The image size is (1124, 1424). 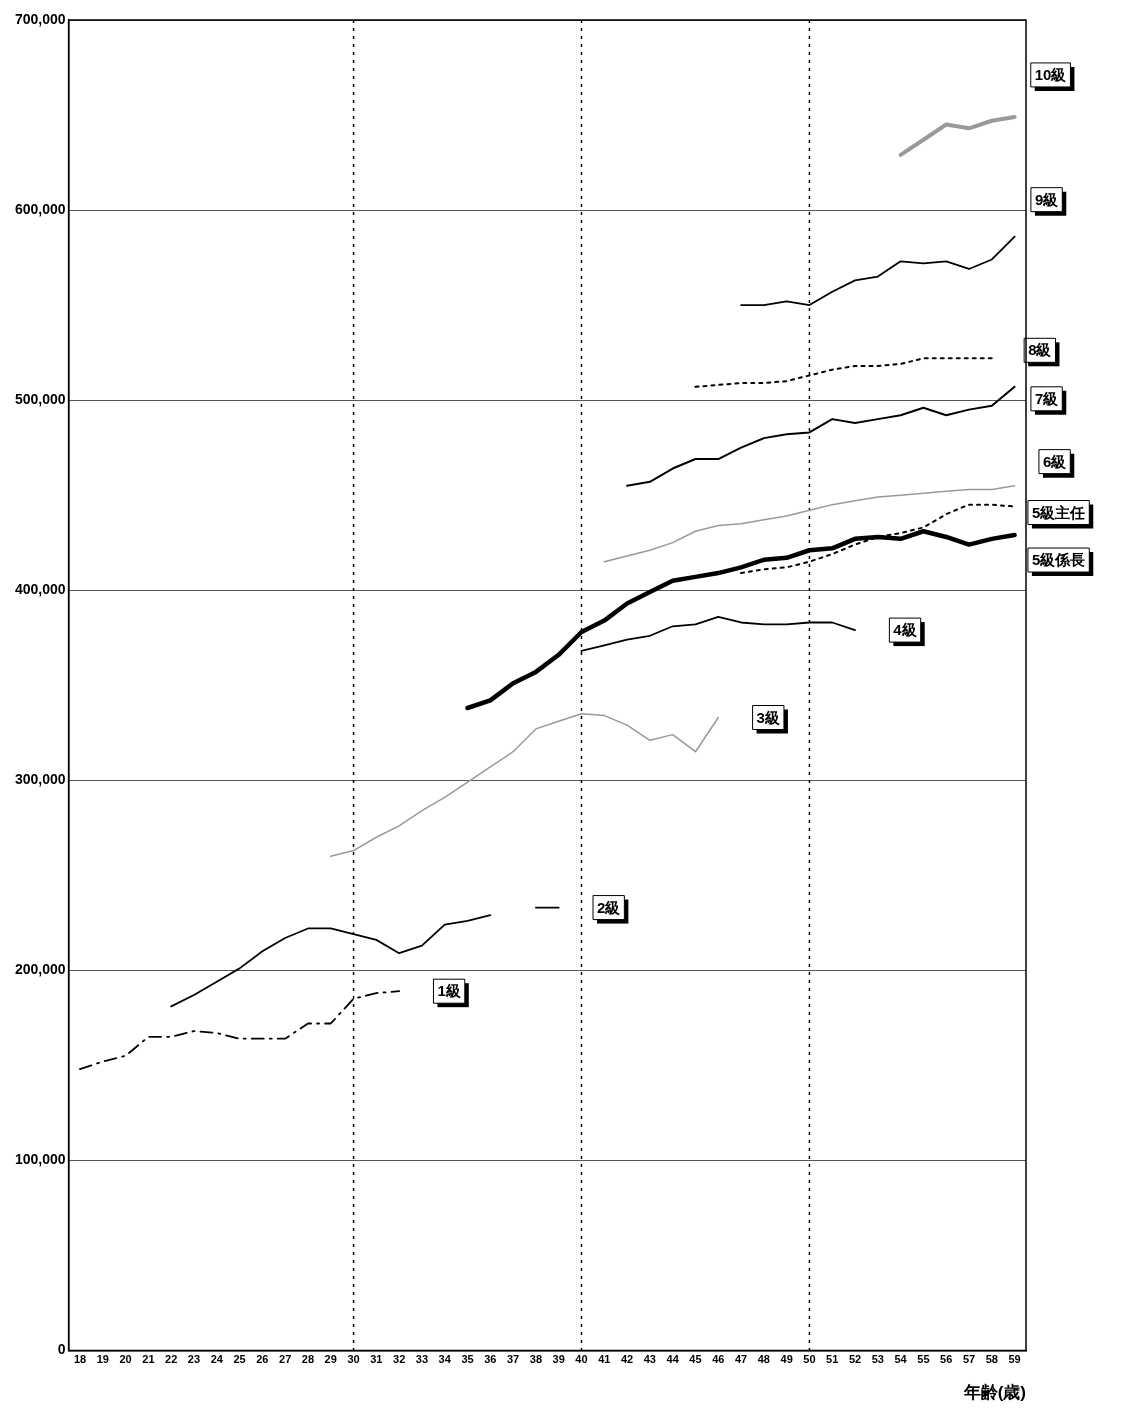 I want to click on x-tick-label: 46, so click(x=718, y=1359).